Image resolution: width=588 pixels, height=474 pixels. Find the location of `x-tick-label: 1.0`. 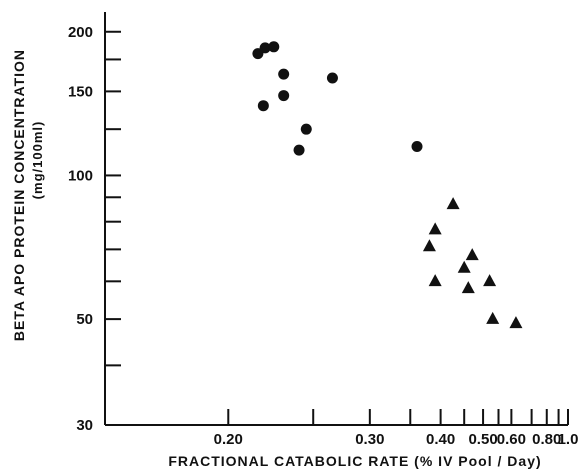

x-tick-label: 1.0 is located at coordinates (568, 439).